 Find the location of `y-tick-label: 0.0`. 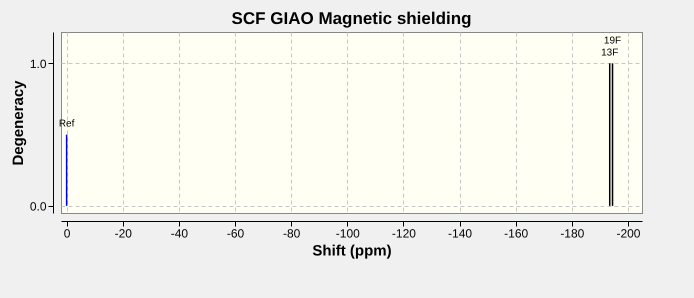

y-tick-label: 0.0 is located at coordinates (38, 206).